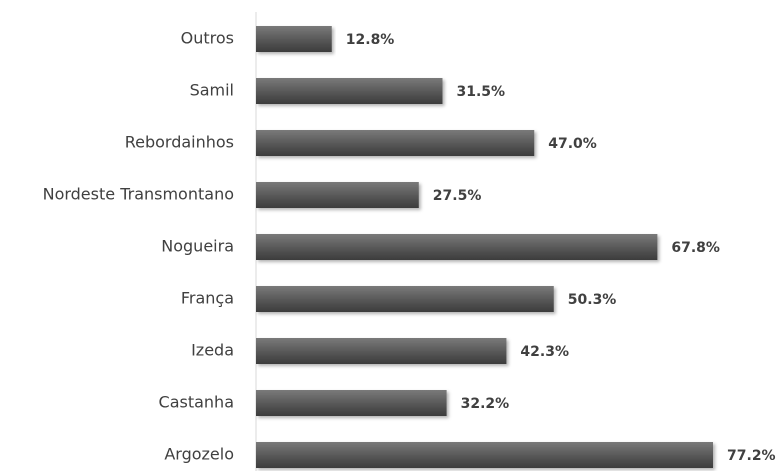  I want to click on value-label: 31.5%, so click(480, 92).